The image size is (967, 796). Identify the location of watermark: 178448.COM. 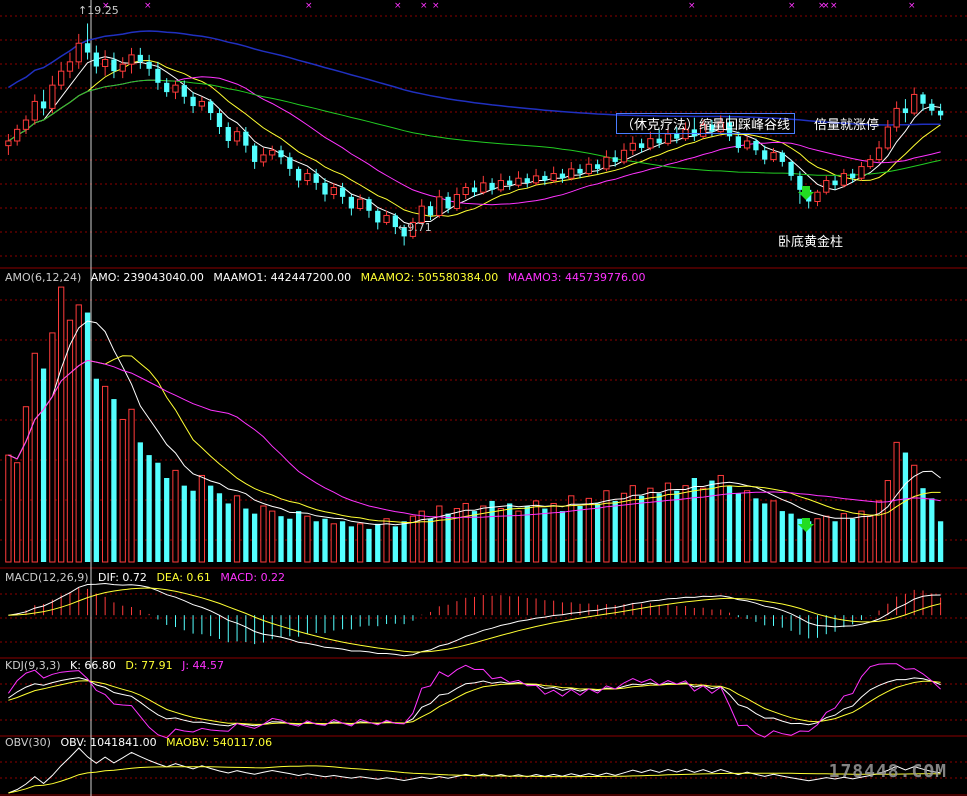
(887, 771).